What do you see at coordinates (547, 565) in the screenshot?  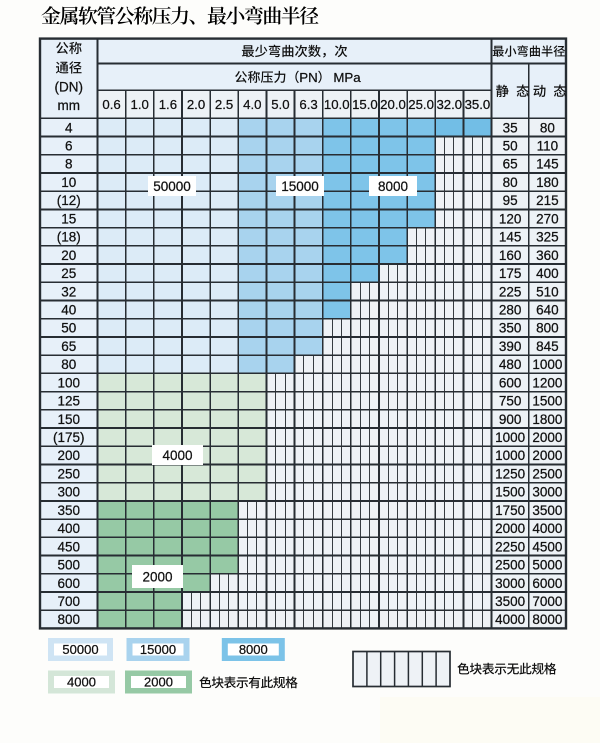 I see `svg-text: 5000` at bounding box center [547, 565].